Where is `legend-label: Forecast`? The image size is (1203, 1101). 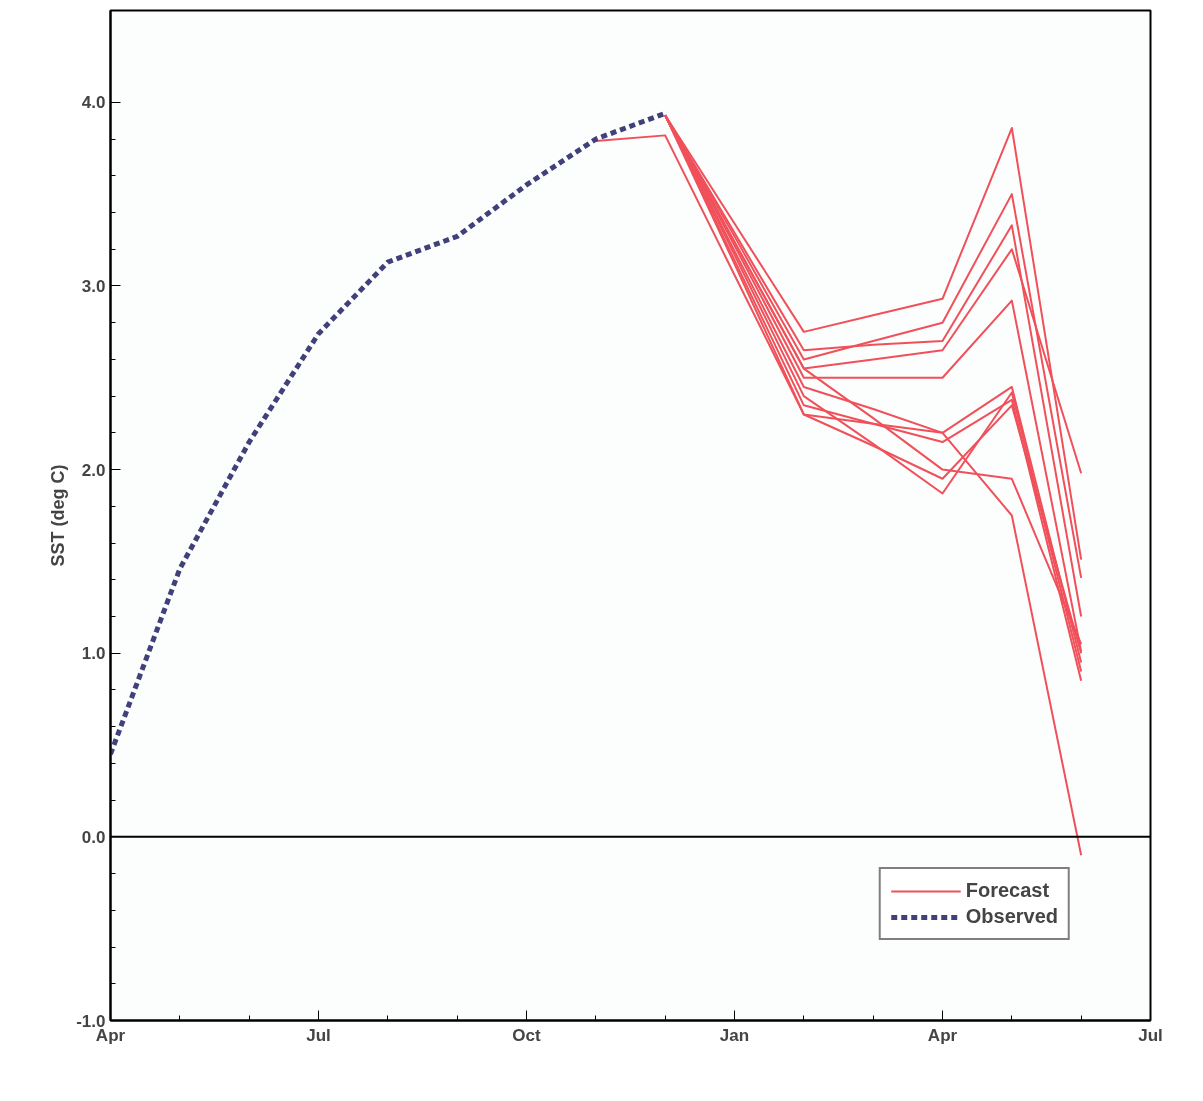
legend-label: Forecast is located at coordinates (1007, 890).